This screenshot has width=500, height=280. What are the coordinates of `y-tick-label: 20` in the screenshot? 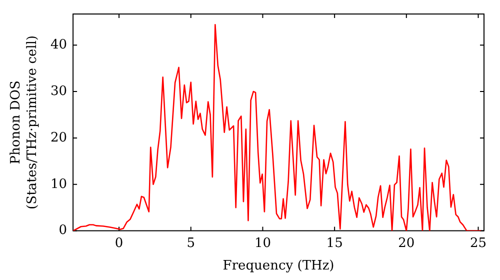 It's located at (59, 138).